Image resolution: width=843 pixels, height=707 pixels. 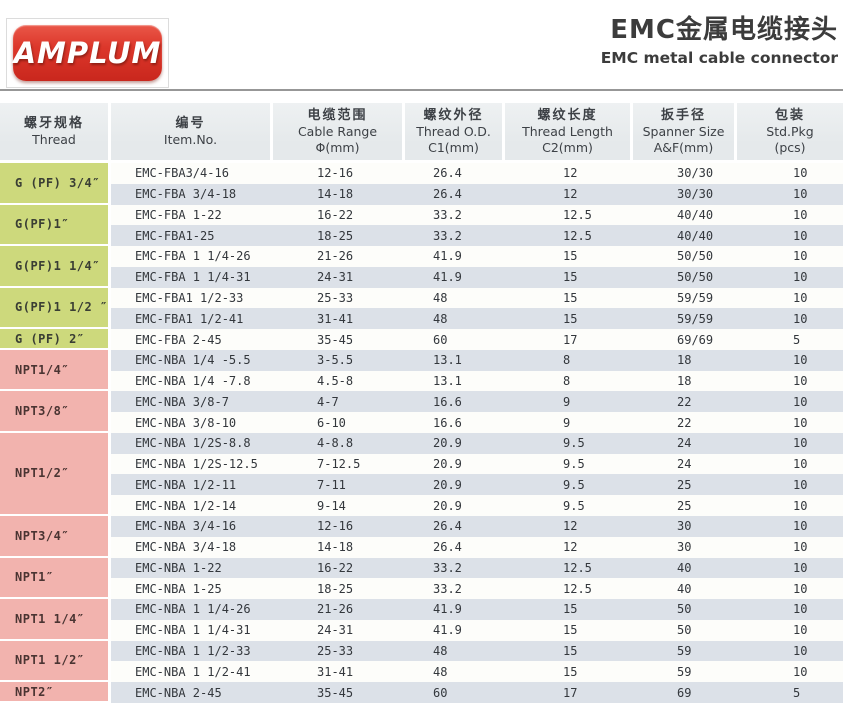 I want to click on spanner-size-cell: 40/40, so click(x=685, y=236).